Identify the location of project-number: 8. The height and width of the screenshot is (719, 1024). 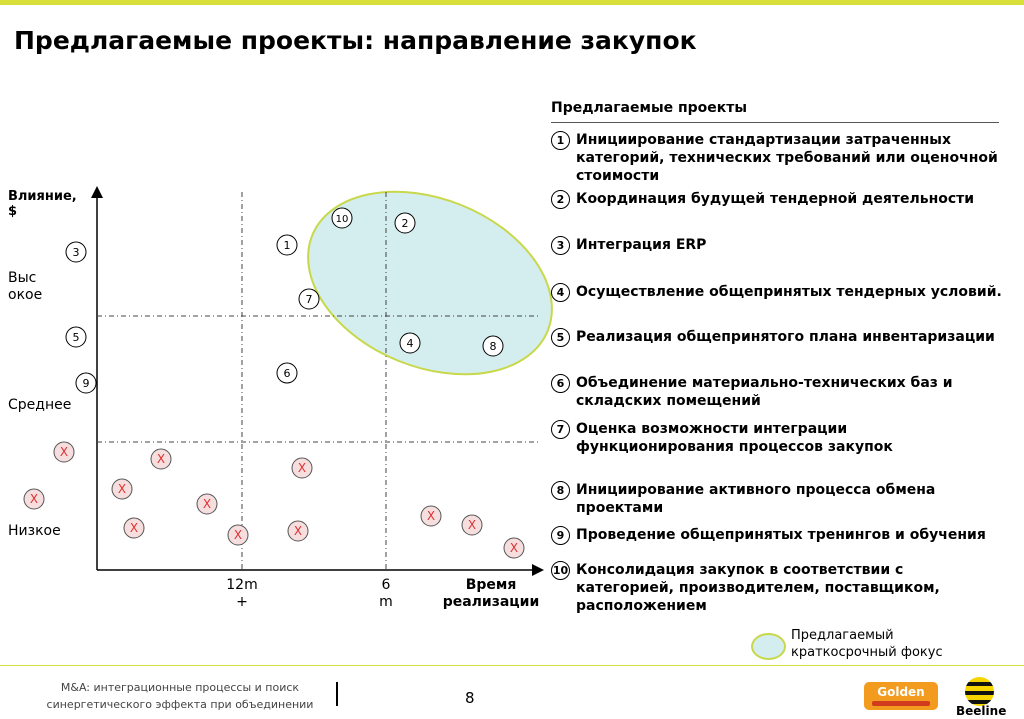
(560, 490).